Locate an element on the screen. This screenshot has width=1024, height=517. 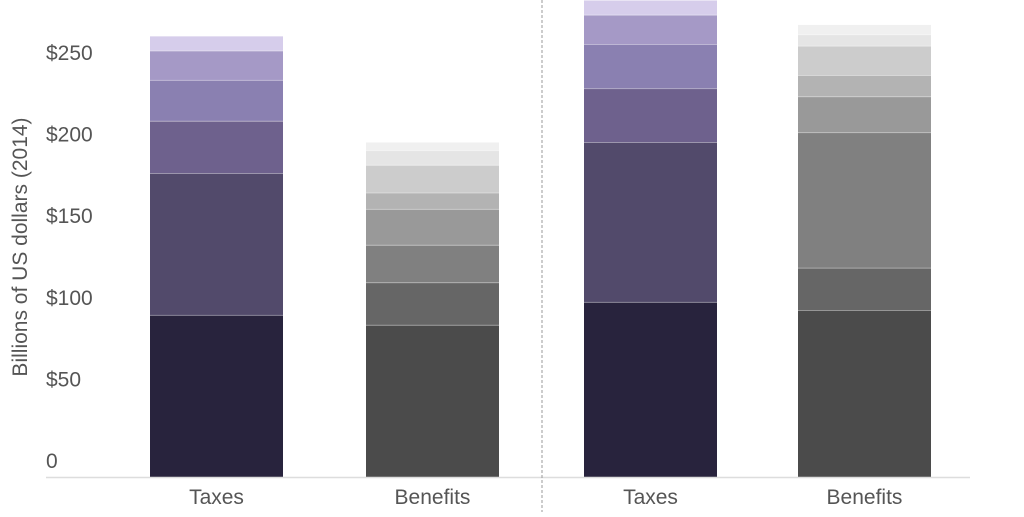
y-tick-label: 0 is located at coordinates (52, 461).